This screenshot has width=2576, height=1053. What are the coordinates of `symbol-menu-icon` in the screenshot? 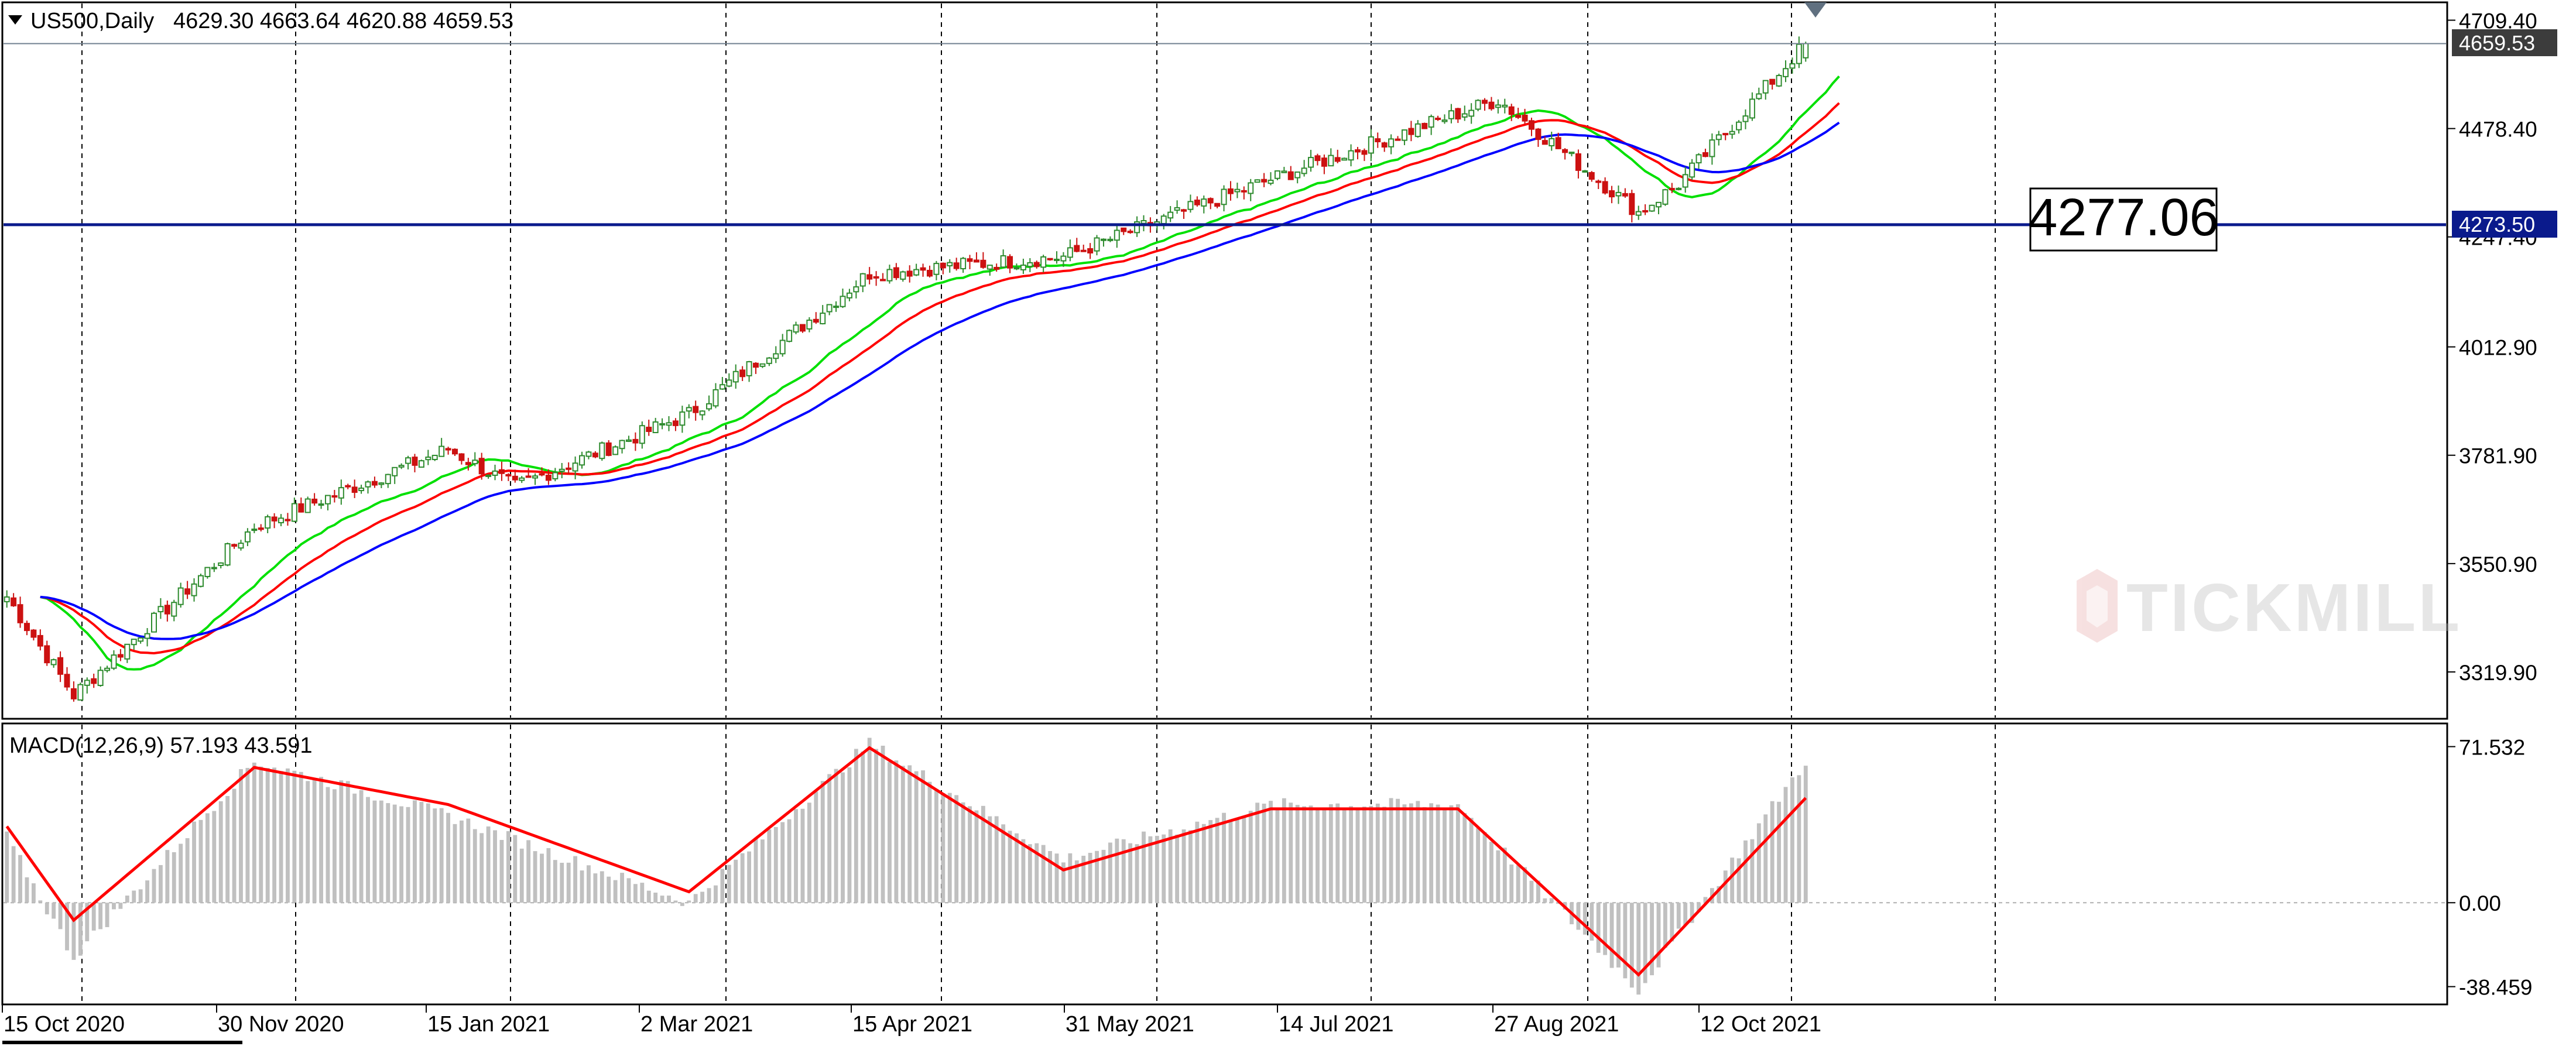 It's located at (15, 20).